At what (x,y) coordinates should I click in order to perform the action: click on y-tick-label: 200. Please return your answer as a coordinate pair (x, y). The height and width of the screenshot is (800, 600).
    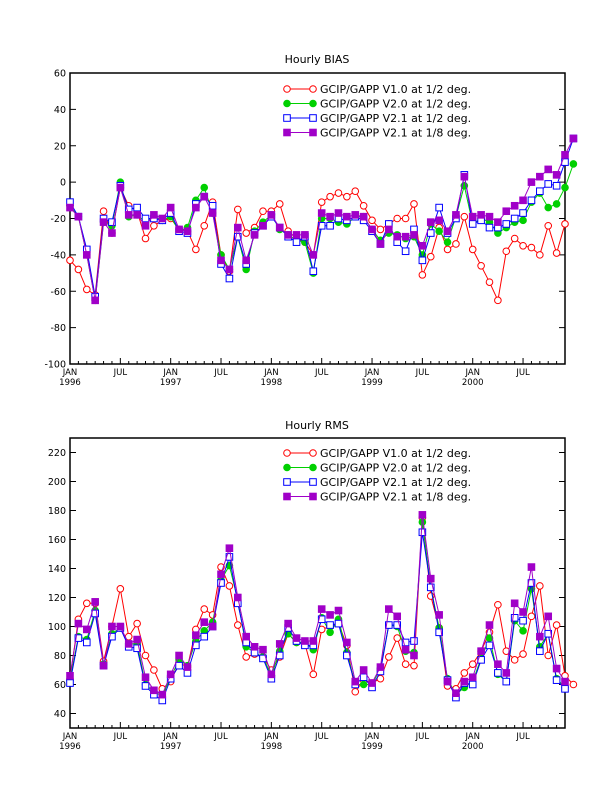
    Looking at the image, I should click on (57, 482).